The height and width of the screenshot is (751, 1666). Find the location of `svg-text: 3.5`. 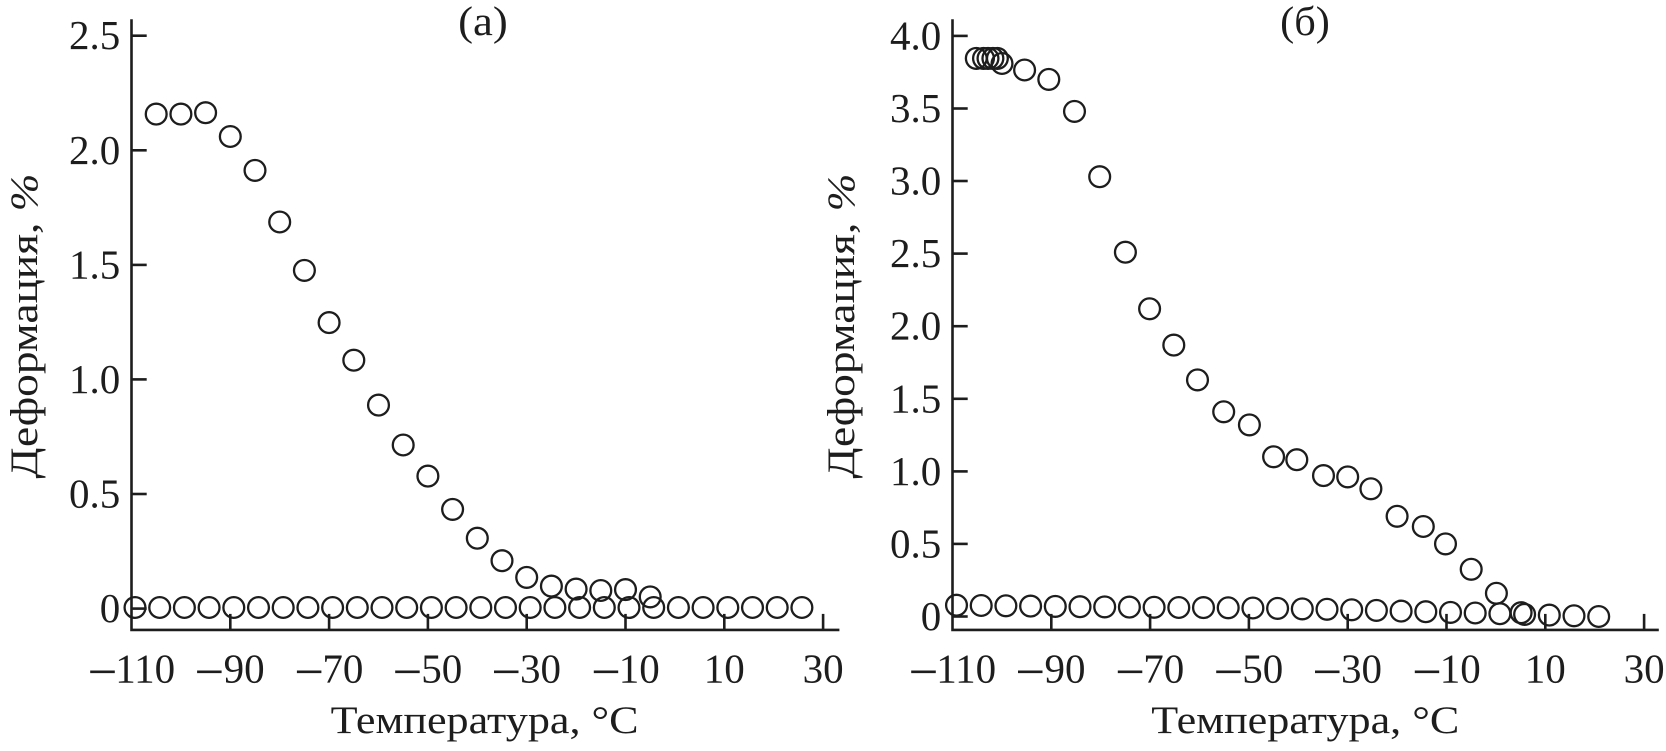

svg-text: 3.5 is located at coordinates (915, 108).